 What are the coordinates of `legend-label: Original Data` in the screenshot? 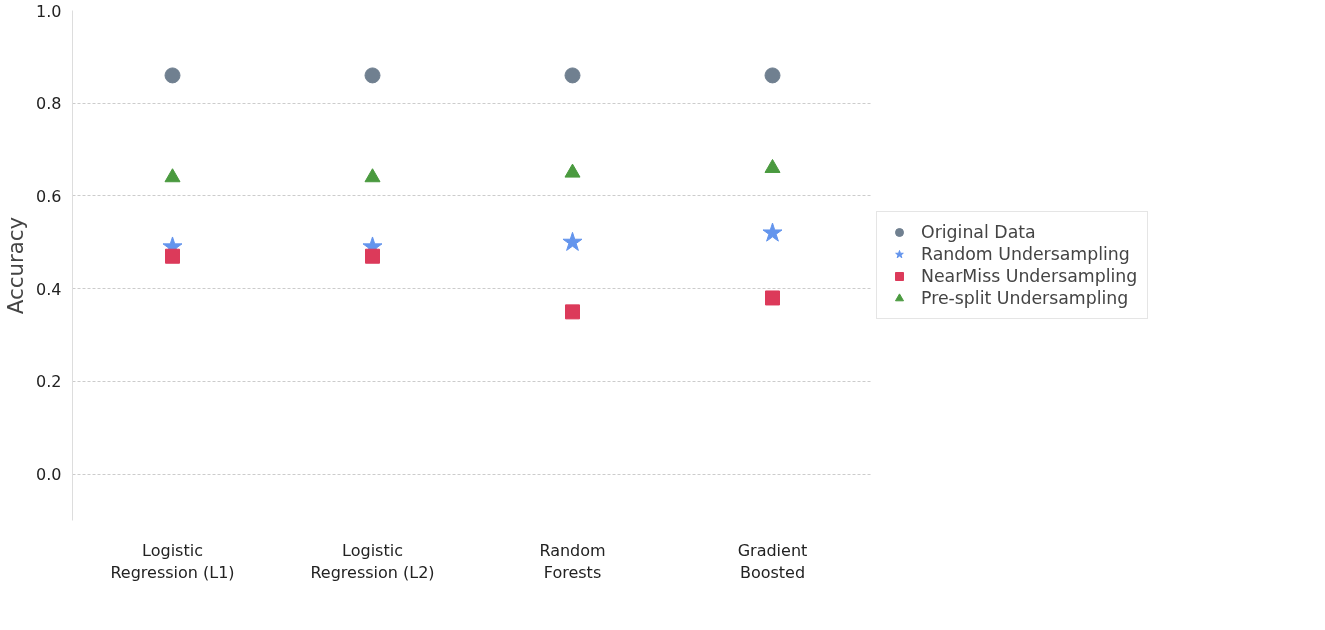 It's located at (978, 232).